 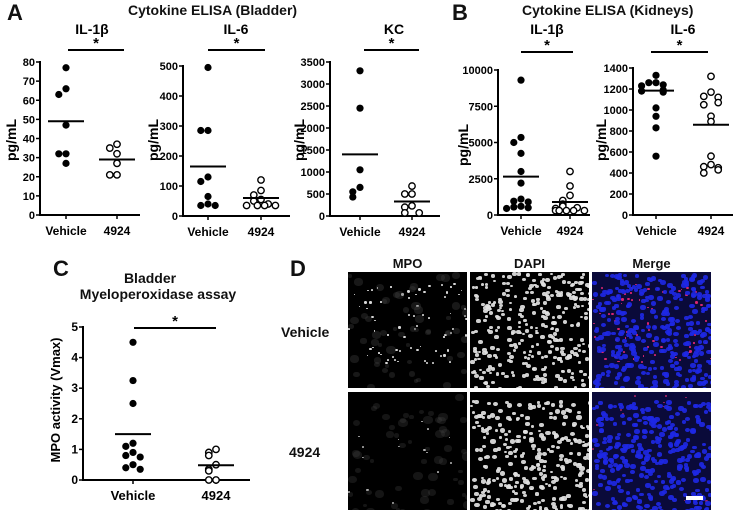 What do you see at coordinates (74, 327) in the screenshot?
I see `y-tick-label: 5` at bounding box center [74, 327].